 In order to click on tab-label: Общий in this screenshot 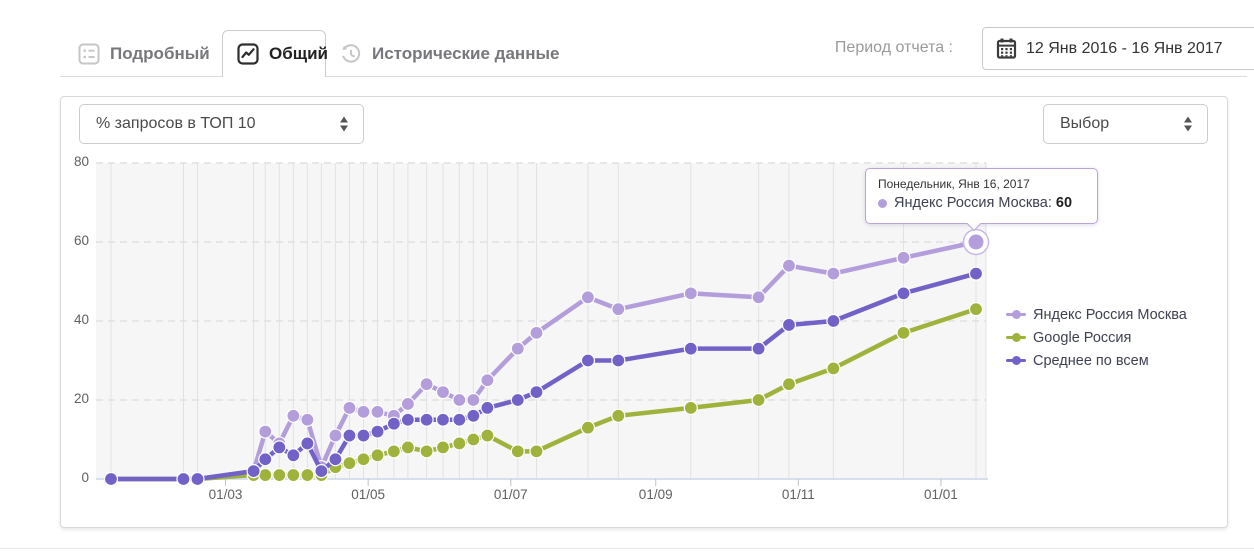, I will do `click(298, 53)`.